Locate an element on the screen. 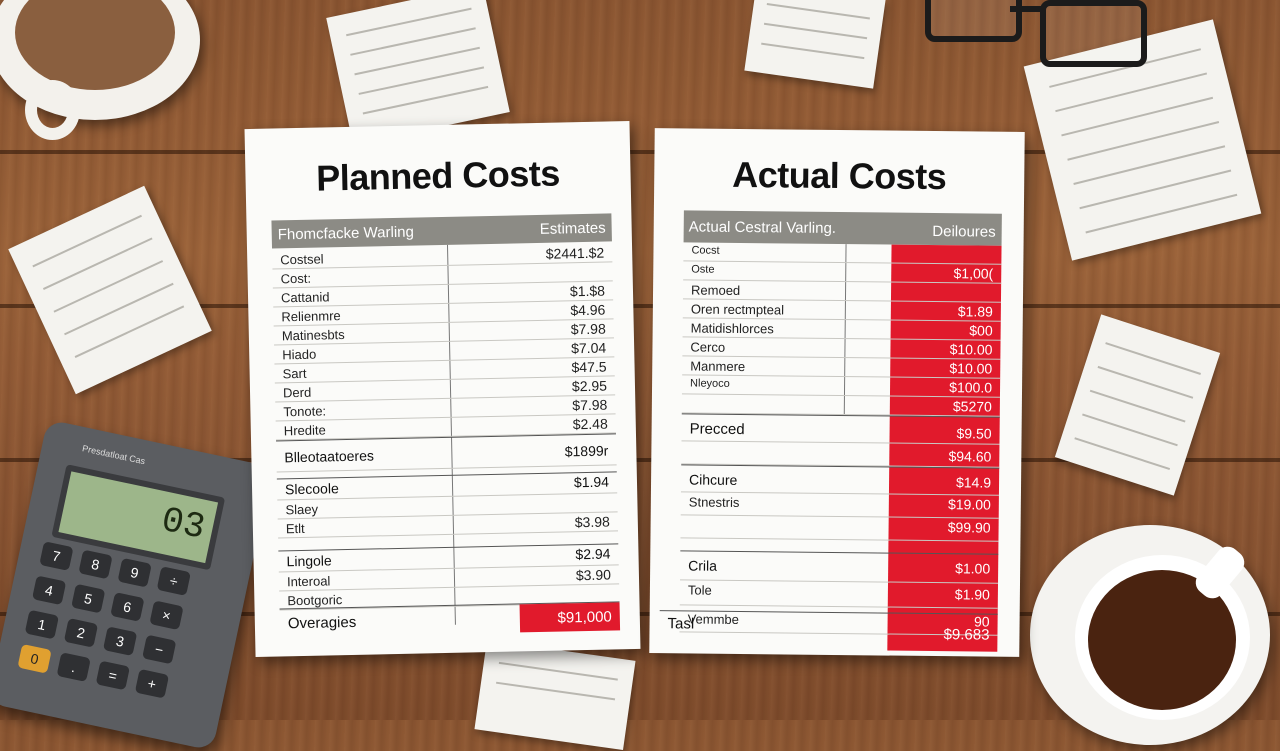 The height and width of the screenshot is (751, 1280). calculator-brand: Presdatloat Cas is located at coordinates (114, 455).